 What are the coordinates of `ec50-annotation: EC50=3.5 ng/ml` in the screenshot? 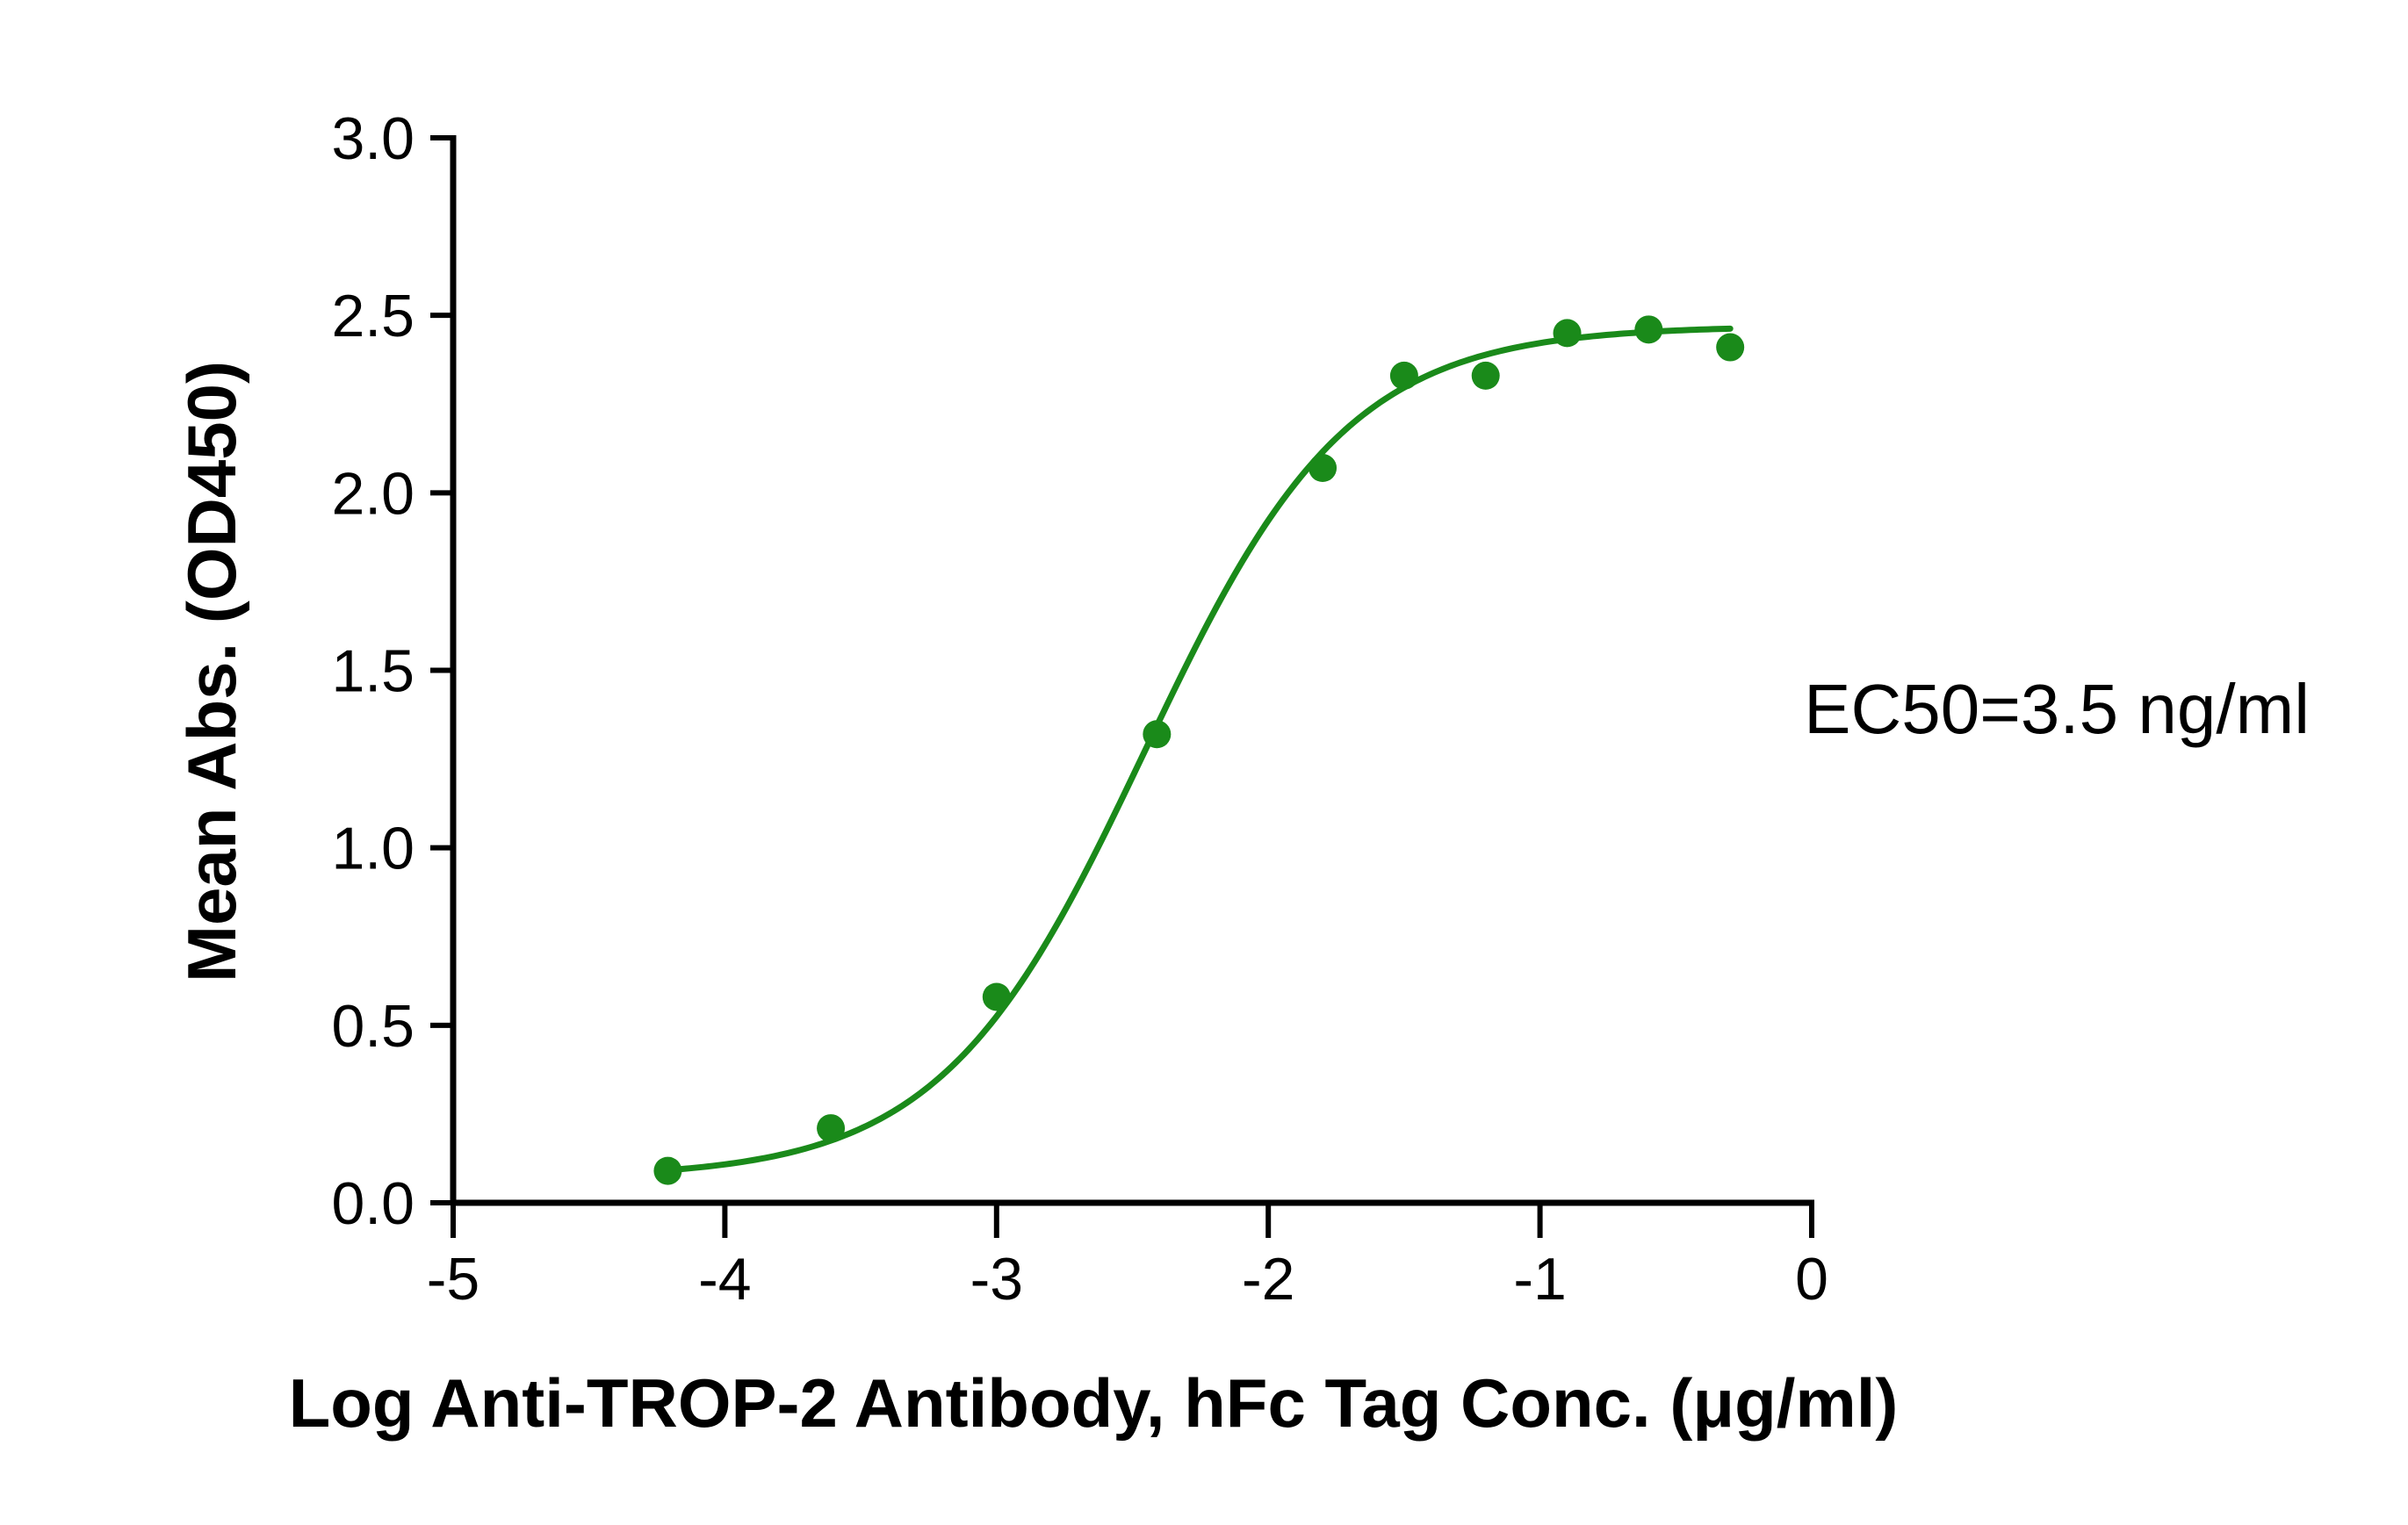 It's located at (2057, 709).